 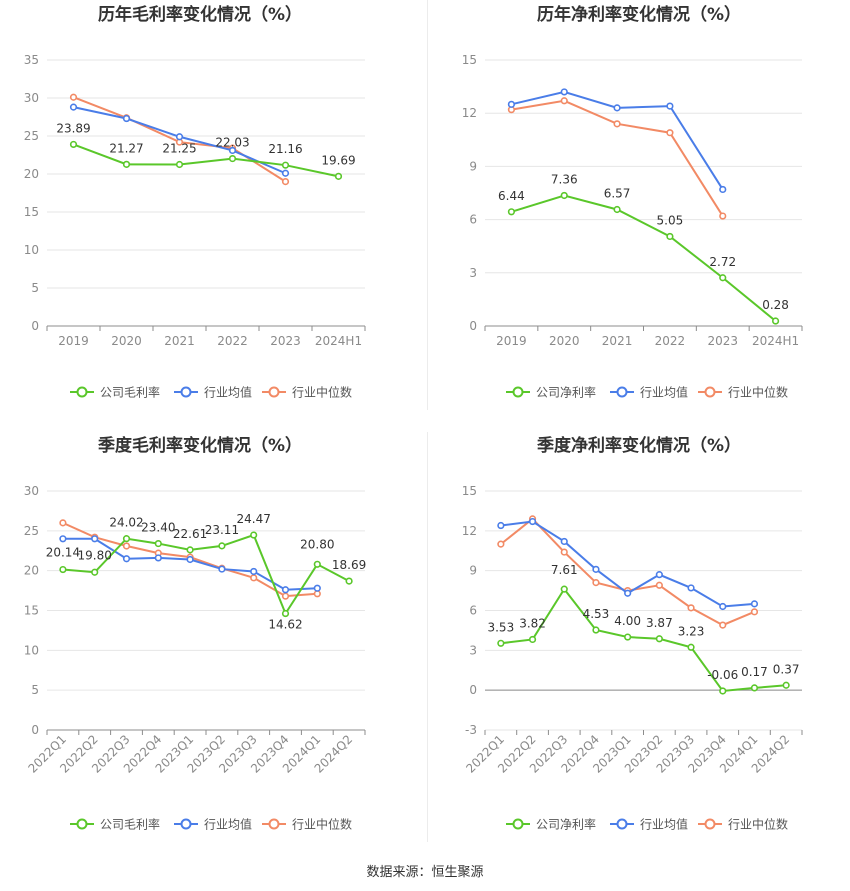 What do you see at coordinates (285, 625) in the screenshot?
I see `data-label: 14.62` at bounding box center [285, 625].